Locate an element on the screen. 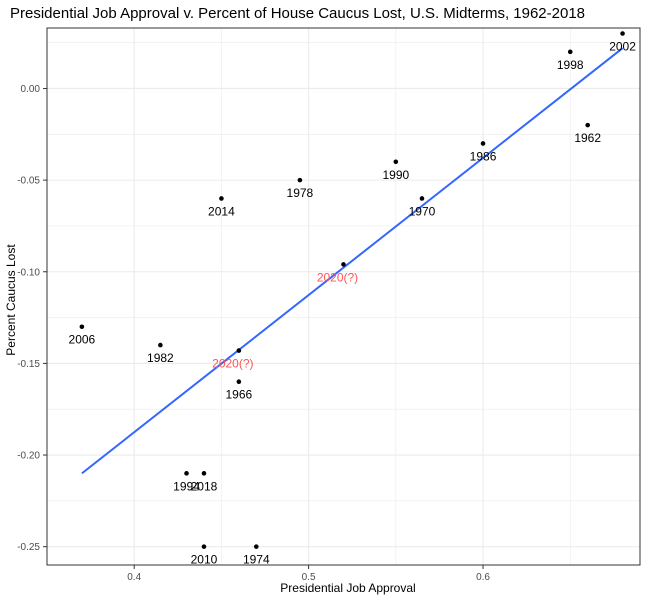 This screenshot has width=656, height=605. point-label: 1994 is located at coordinates (186, 486).